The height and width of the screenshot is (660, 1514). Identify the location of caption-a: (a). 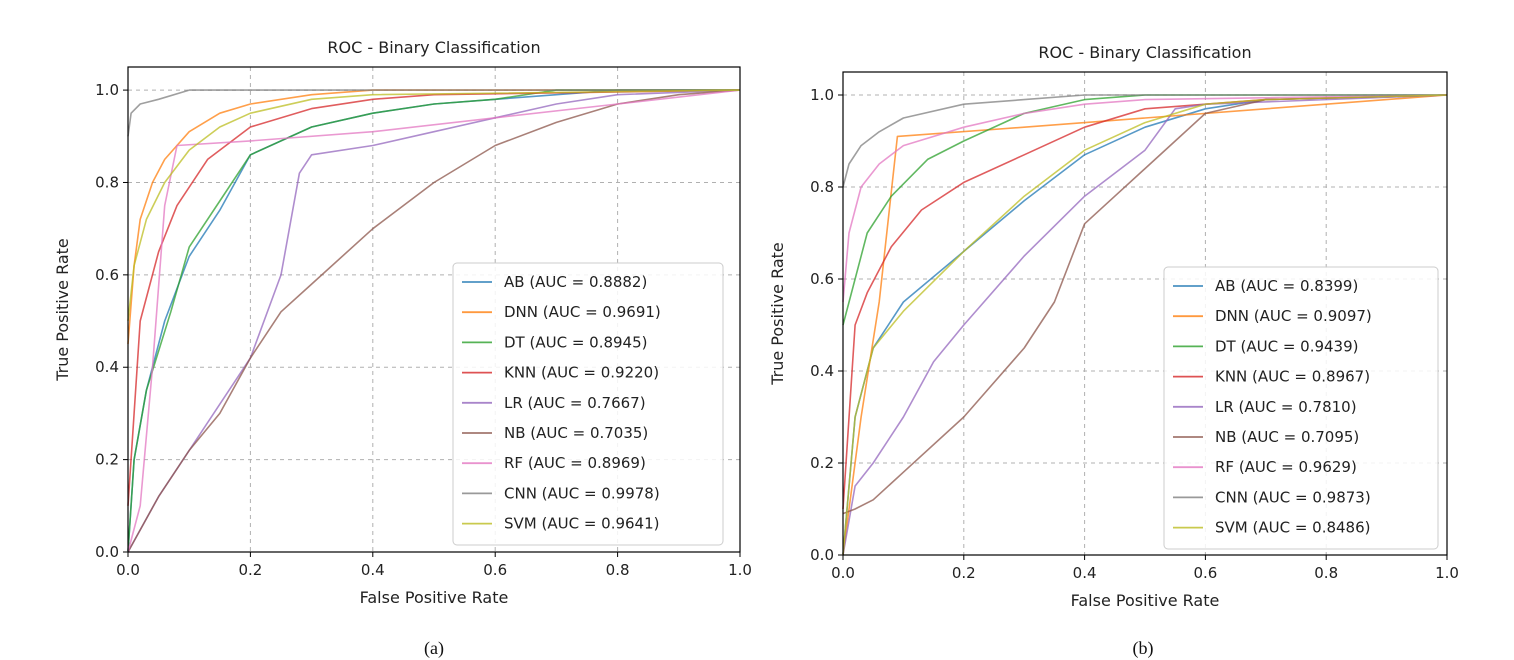
(434, 648).